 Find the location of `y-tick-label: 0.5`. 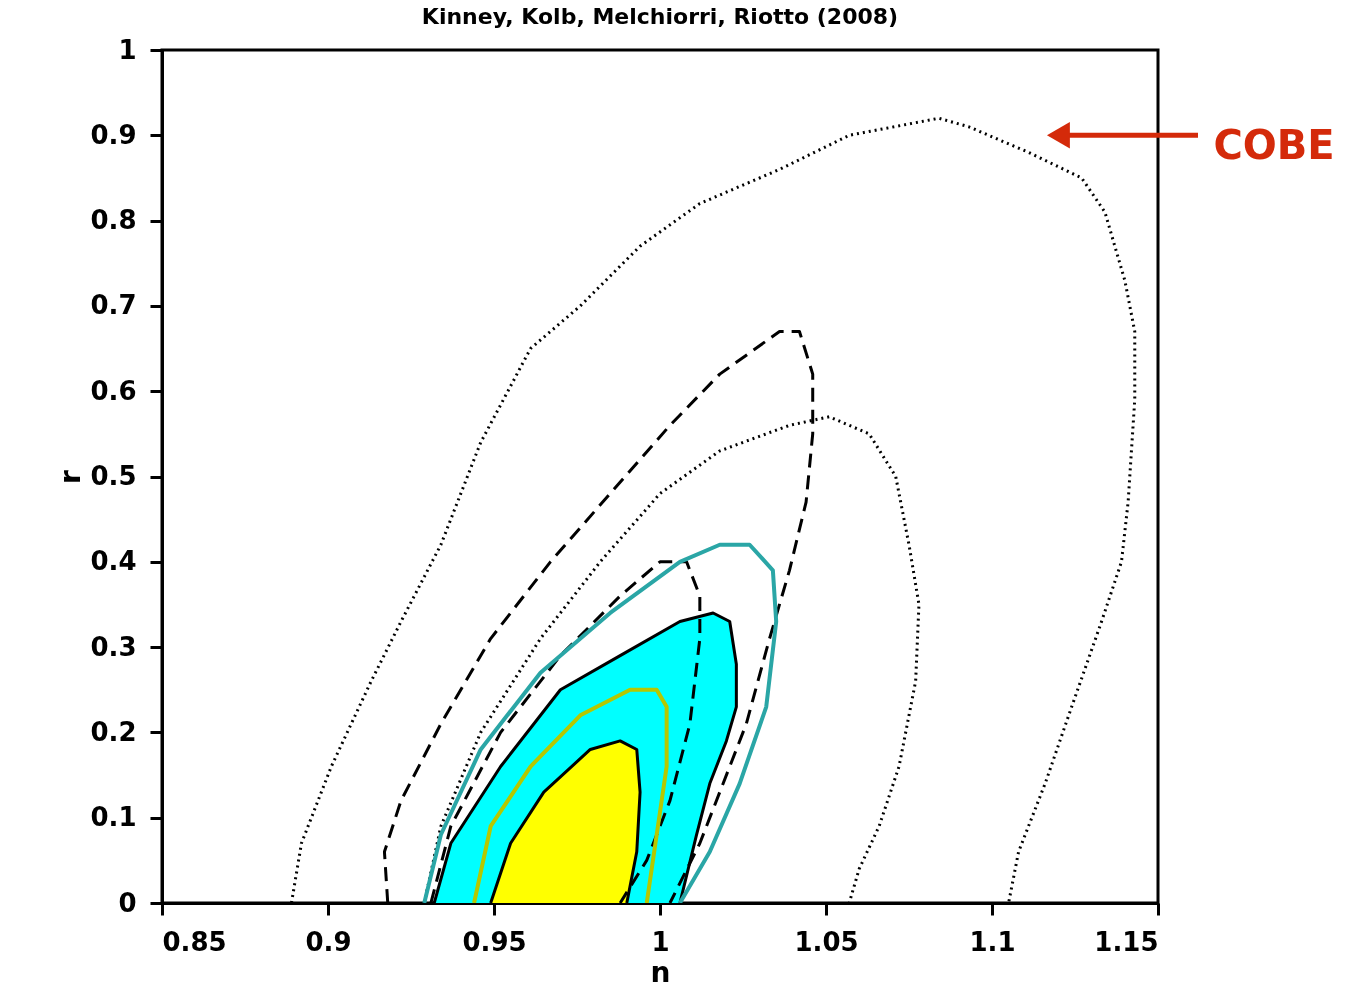

y-tick-label: 0.5 is located at coordinates (113, 476).